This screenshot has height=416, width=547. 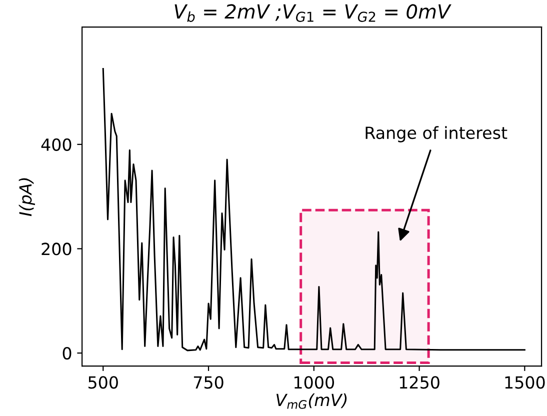 I want to click on x-tick-label: 1250, so click(x=420, y=382).